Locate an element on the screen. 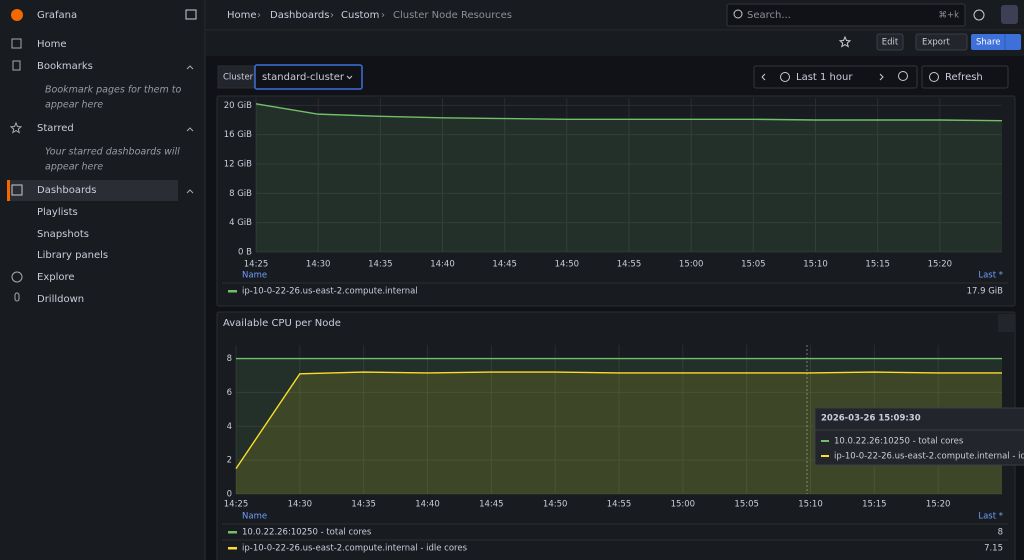 The width and height of the screenshot is (1024, 560). breadcrumb: Home is located at coordinates (242, 15).